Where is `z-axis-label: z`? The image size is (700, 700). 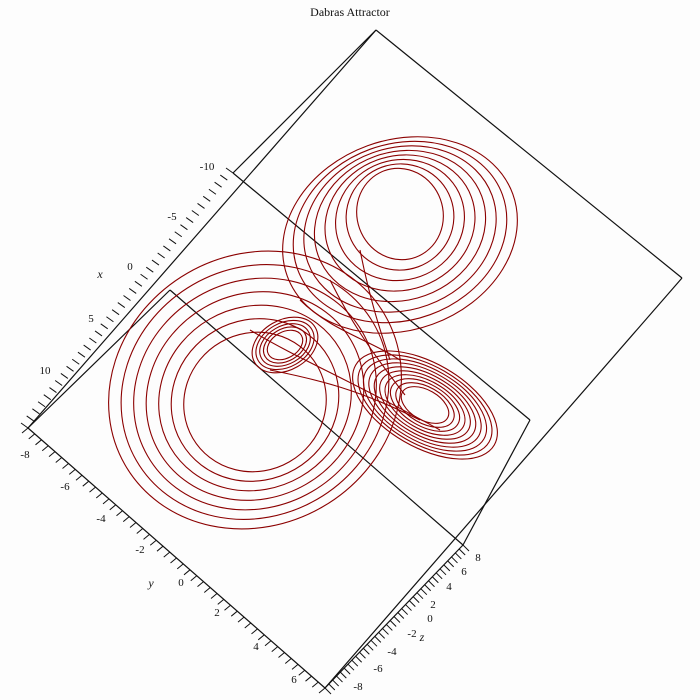
z-axis-label: z is located at coordinates (422, 637).